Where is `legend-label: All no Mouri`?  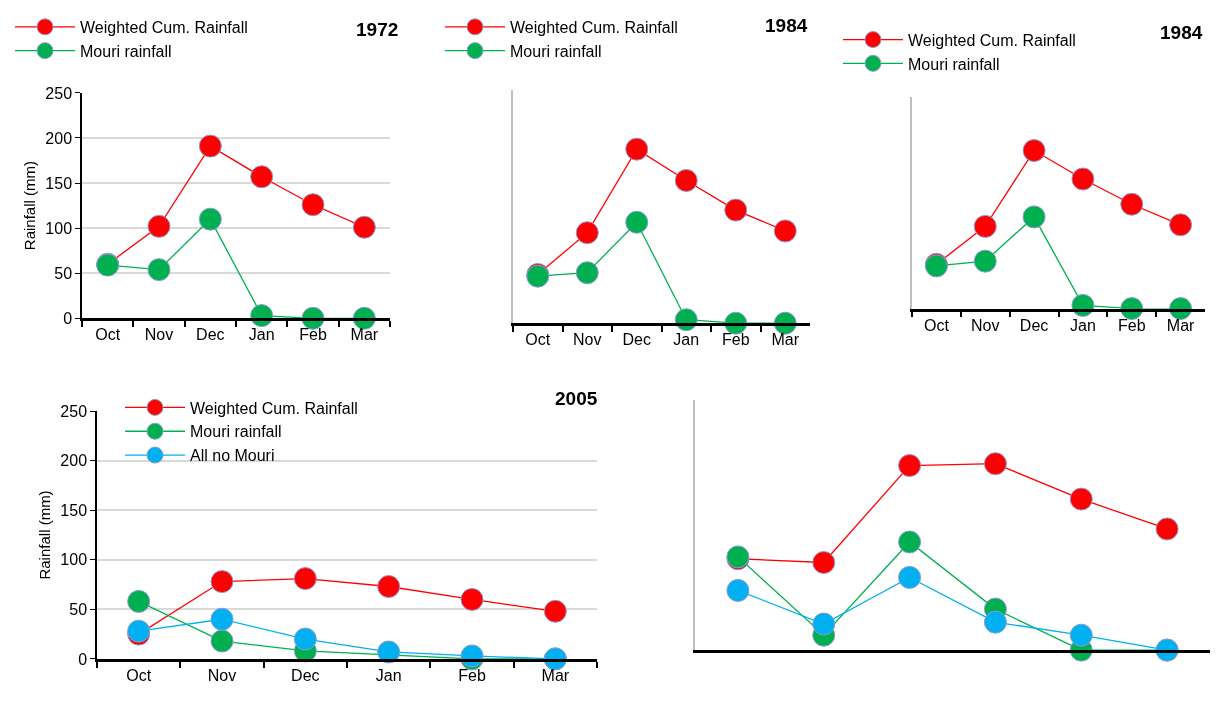
legend-label: All no Mouri is located at coordinates (232, 456).